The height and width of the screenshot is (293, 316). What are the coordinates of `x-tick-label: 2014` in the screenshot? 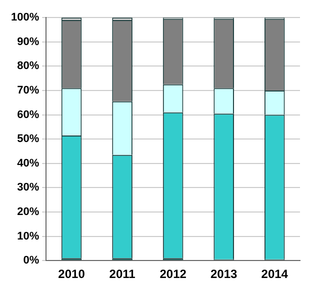 It's located at (274, 274).